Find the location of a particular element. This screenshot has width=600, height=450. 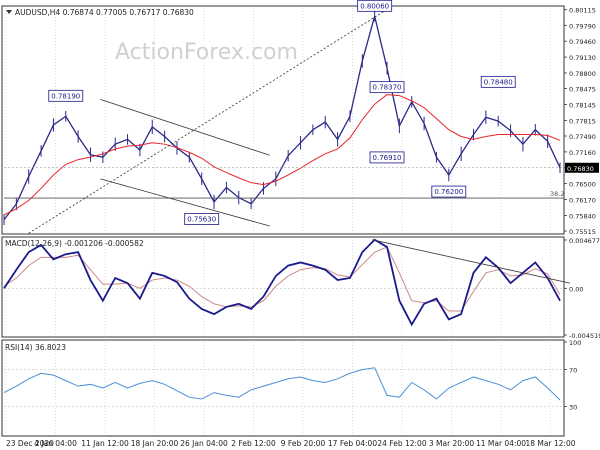

y-tick-label: 0.77815 is located at coordinates (582, 121).